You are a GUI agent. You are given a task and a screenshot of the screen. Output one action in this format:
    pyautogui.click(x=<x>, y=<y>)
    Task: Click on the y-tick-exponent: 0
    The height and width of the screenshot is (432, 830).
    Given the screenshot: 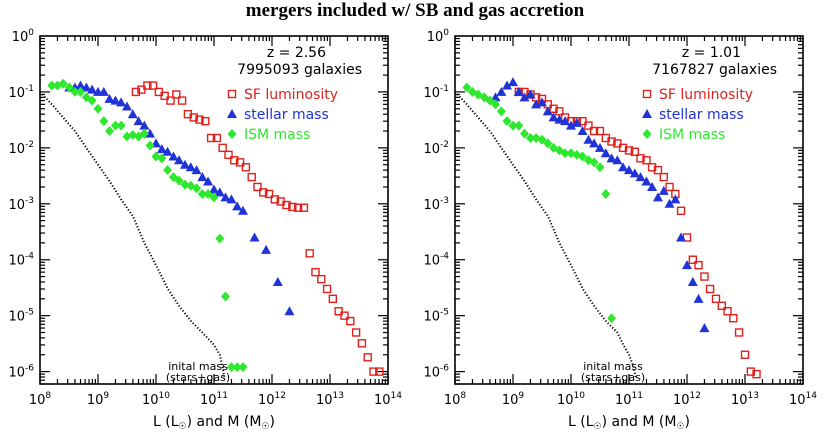 What is the action you would take?
    pyautogui.click(x=446, y=33)
    